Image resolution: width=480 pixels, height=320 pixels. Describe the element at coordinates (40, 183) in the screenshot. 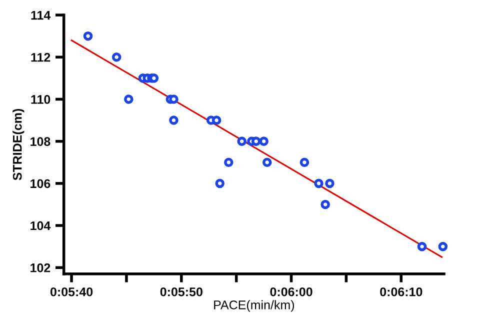

I see `y-tick-label: 106` at that location.